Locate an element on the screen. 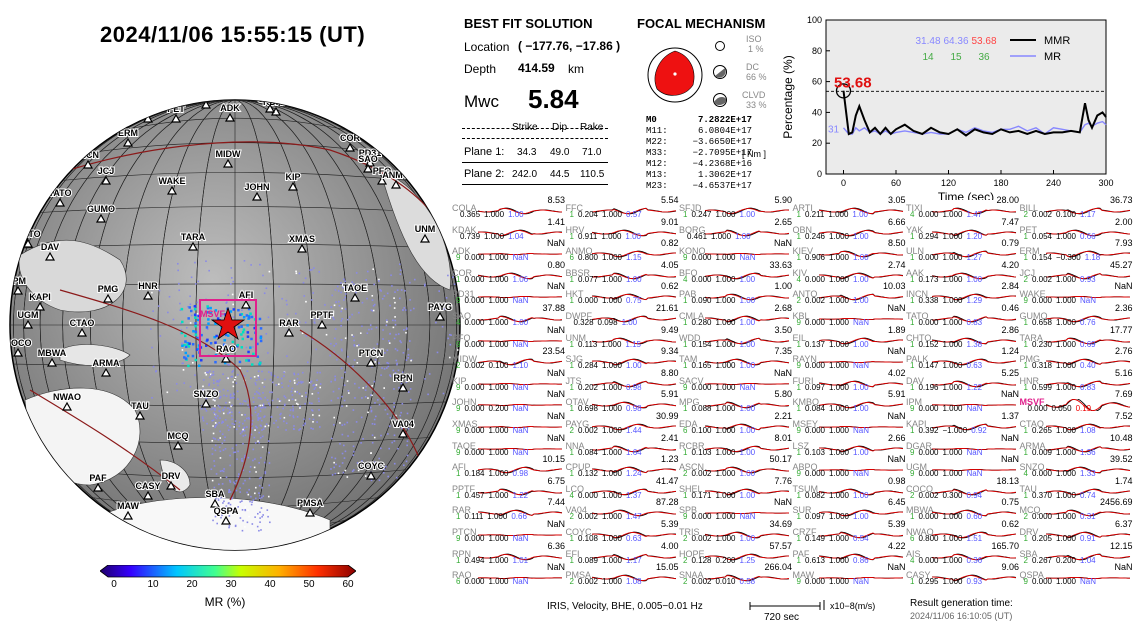  station-name: ANMO is located at coordinates (579, 251).